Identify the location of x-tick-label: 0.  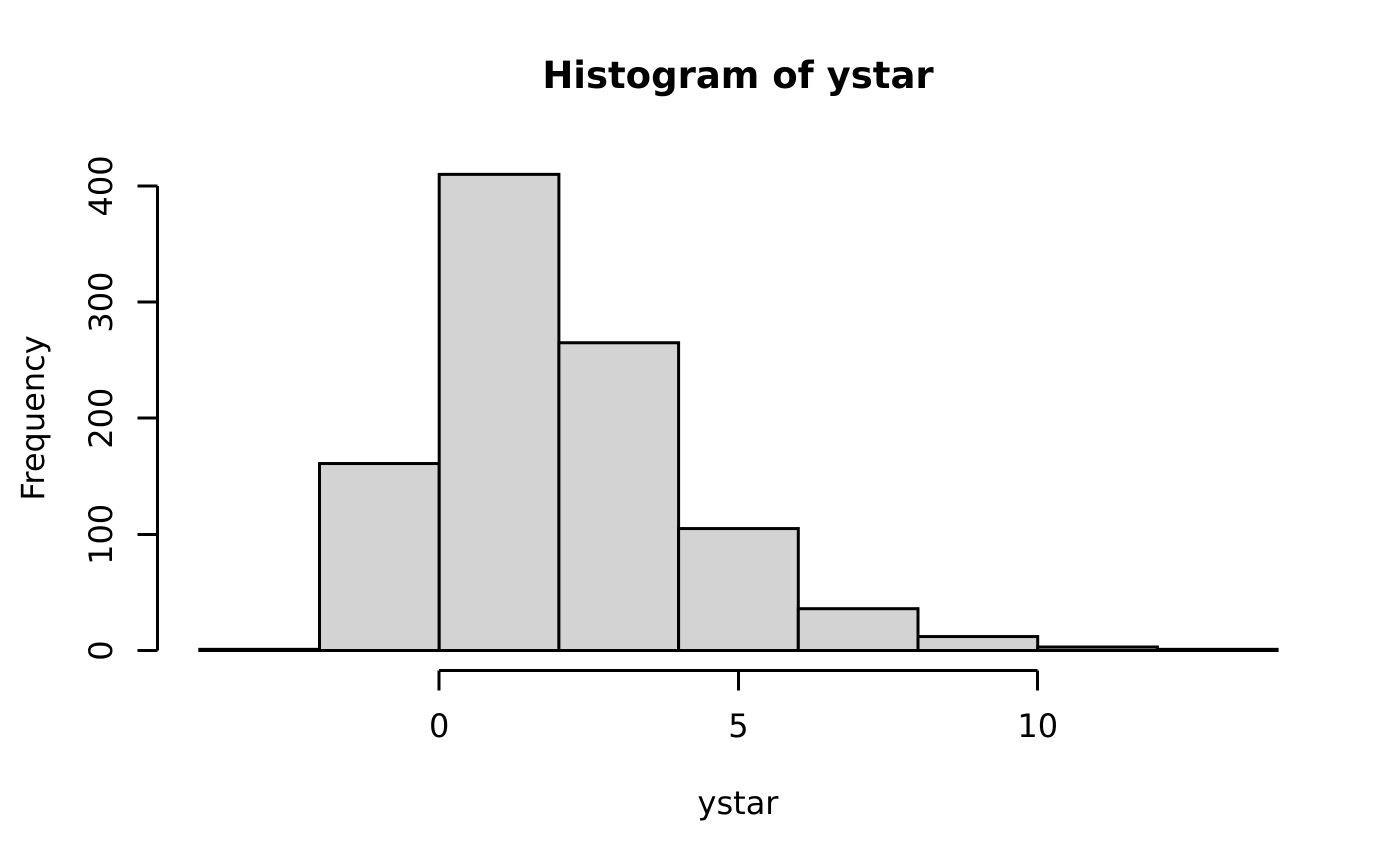
(439, 726).